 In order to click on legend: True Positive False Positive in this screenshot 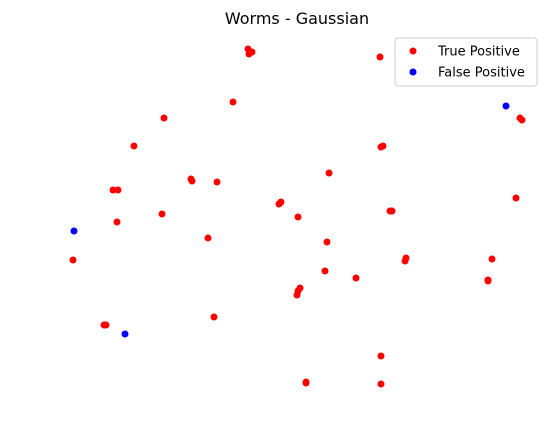, I will do `click(466, 62)`.